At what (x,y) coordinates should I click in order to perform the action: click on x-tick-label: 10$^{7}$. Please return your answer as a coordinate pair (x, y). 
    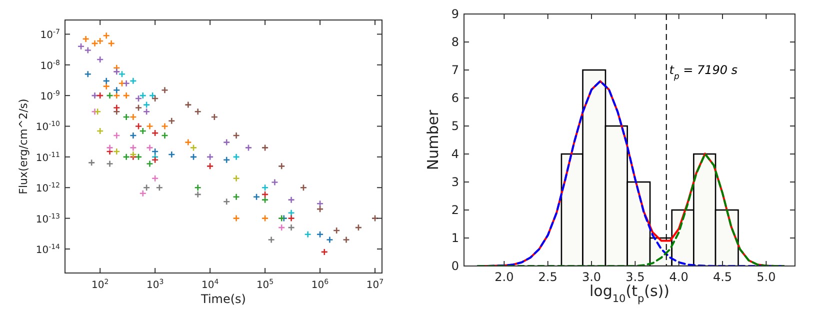
    Looking at the image, I should click on (375, 284).